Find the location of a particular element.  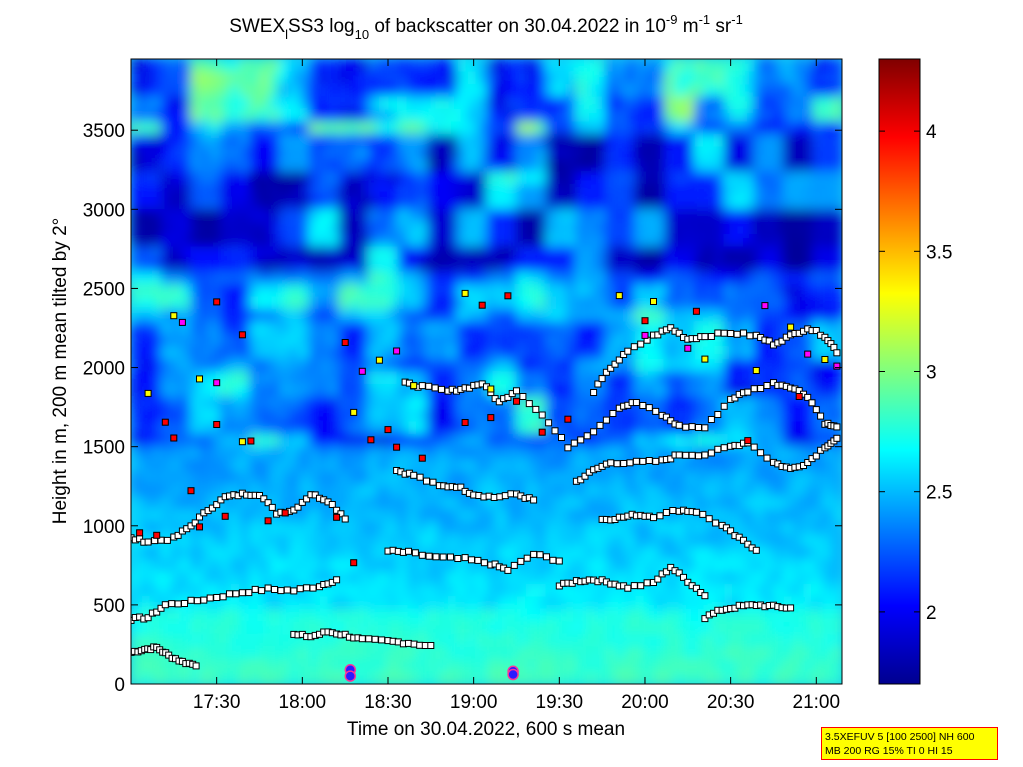

x-tick-label: 20:30 is located at coordinates (731, 702).